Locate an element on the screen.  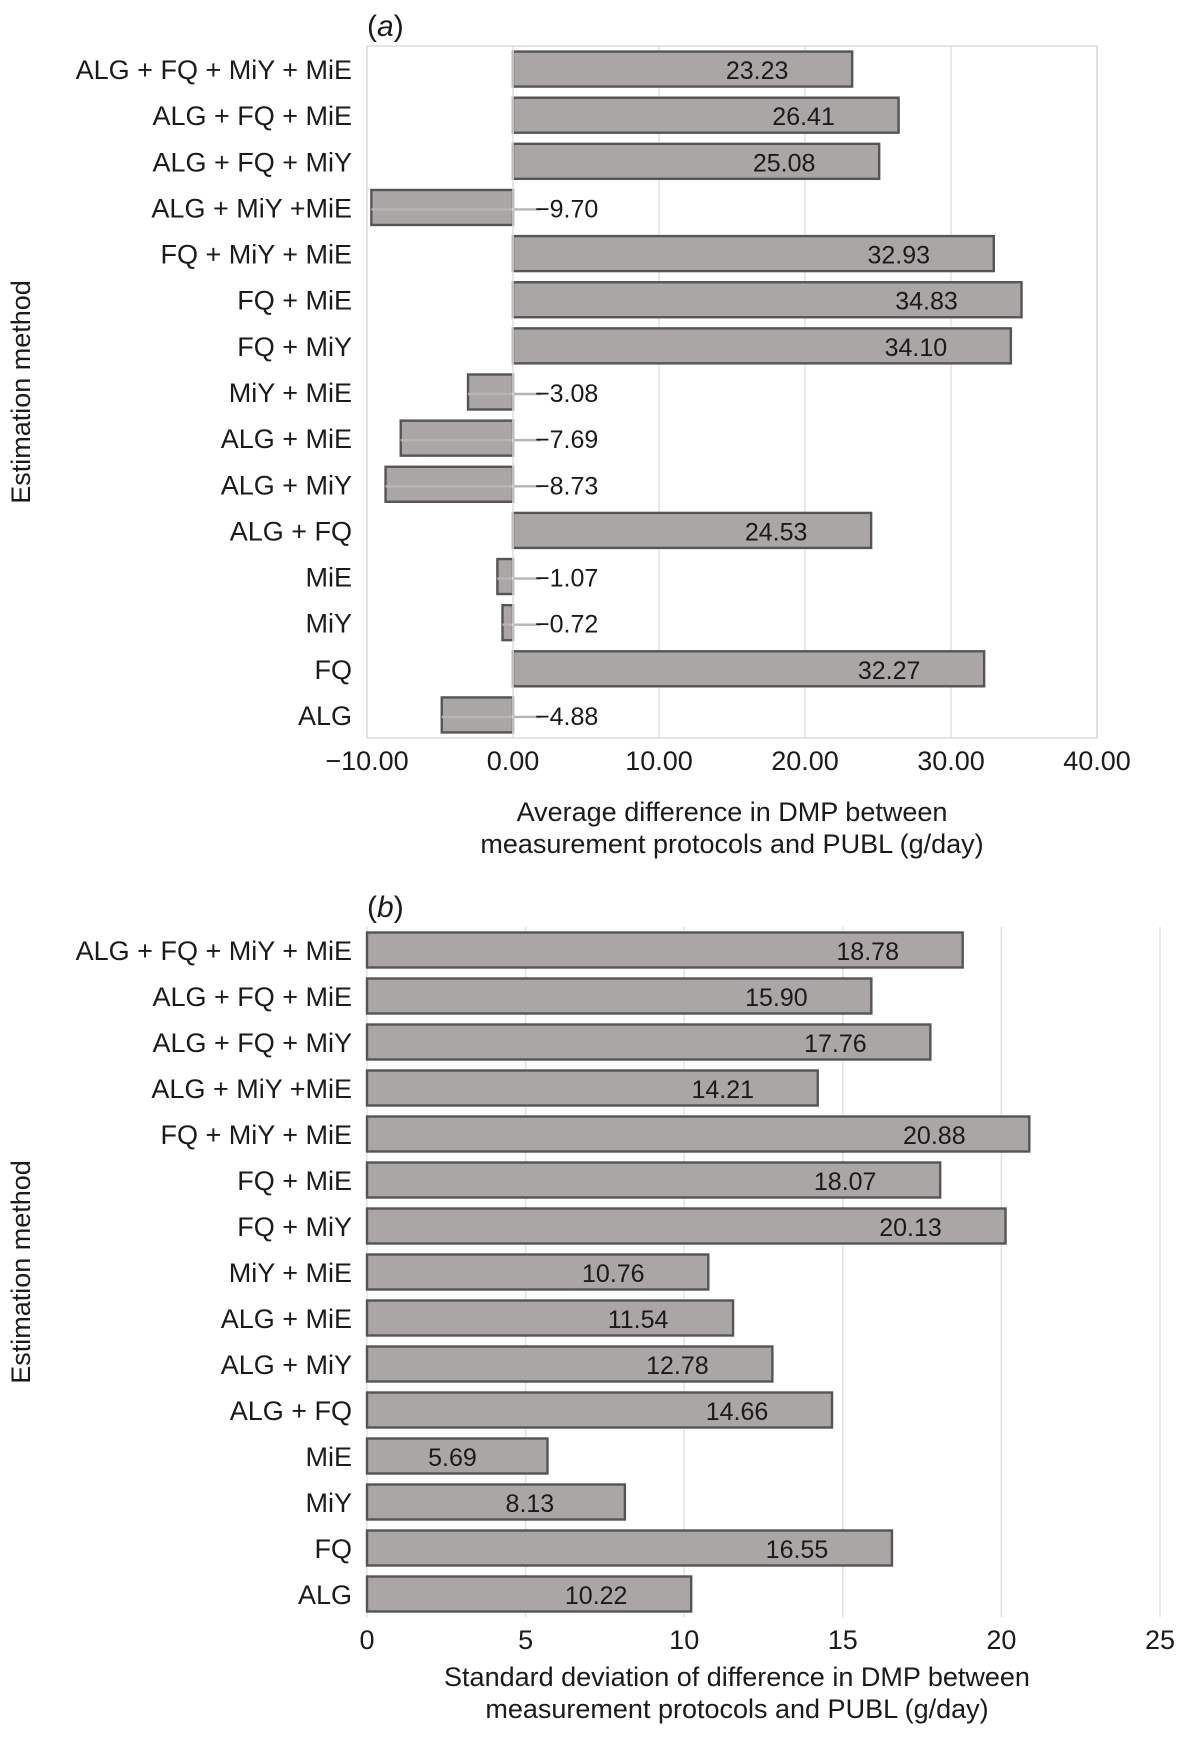
data-label: −8.73 is located at coordinates (566, 486).